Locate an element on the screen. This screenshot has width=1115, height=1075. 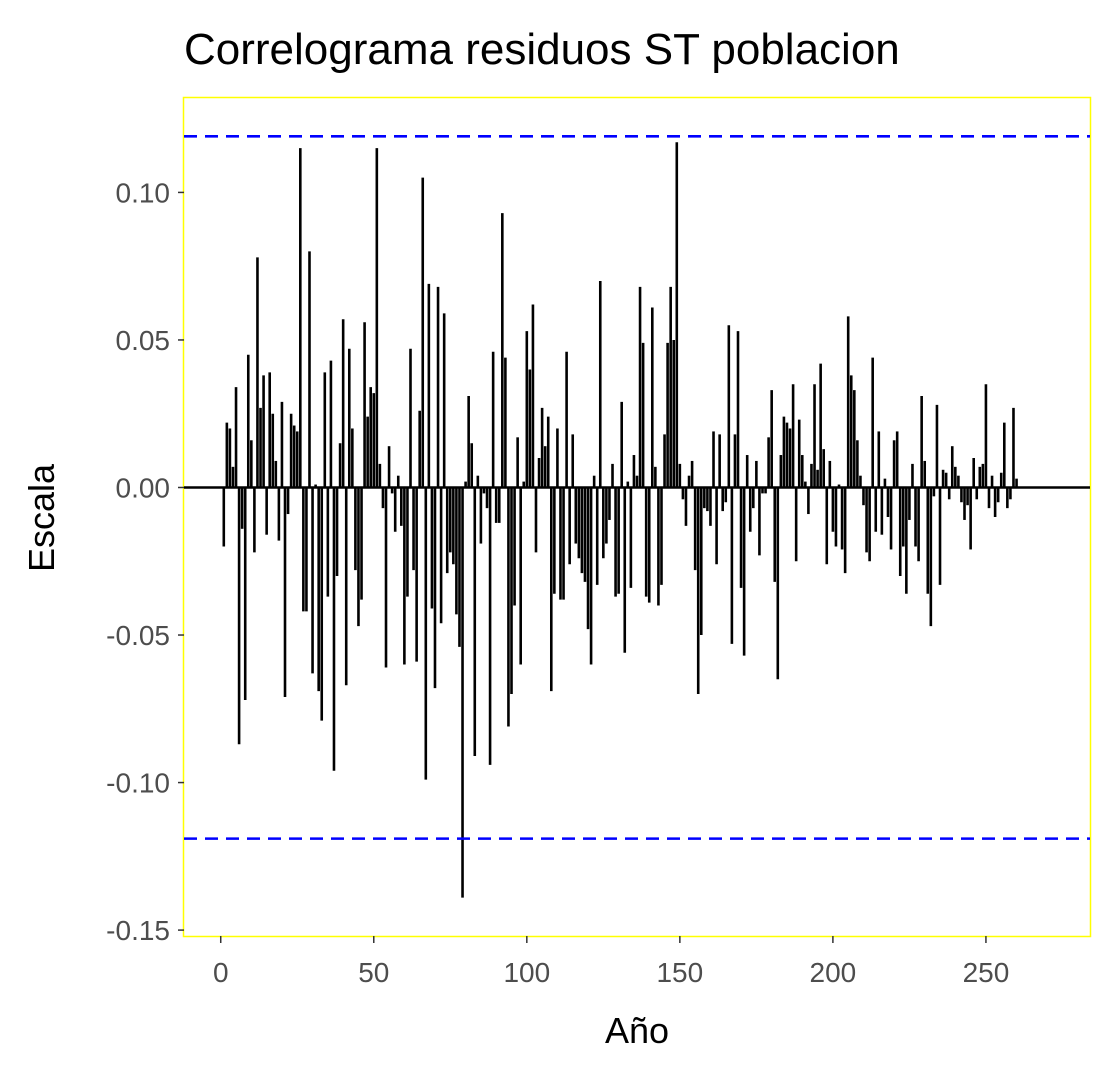
y-tick-label: 0.00 is located at coordinates (143, 487).